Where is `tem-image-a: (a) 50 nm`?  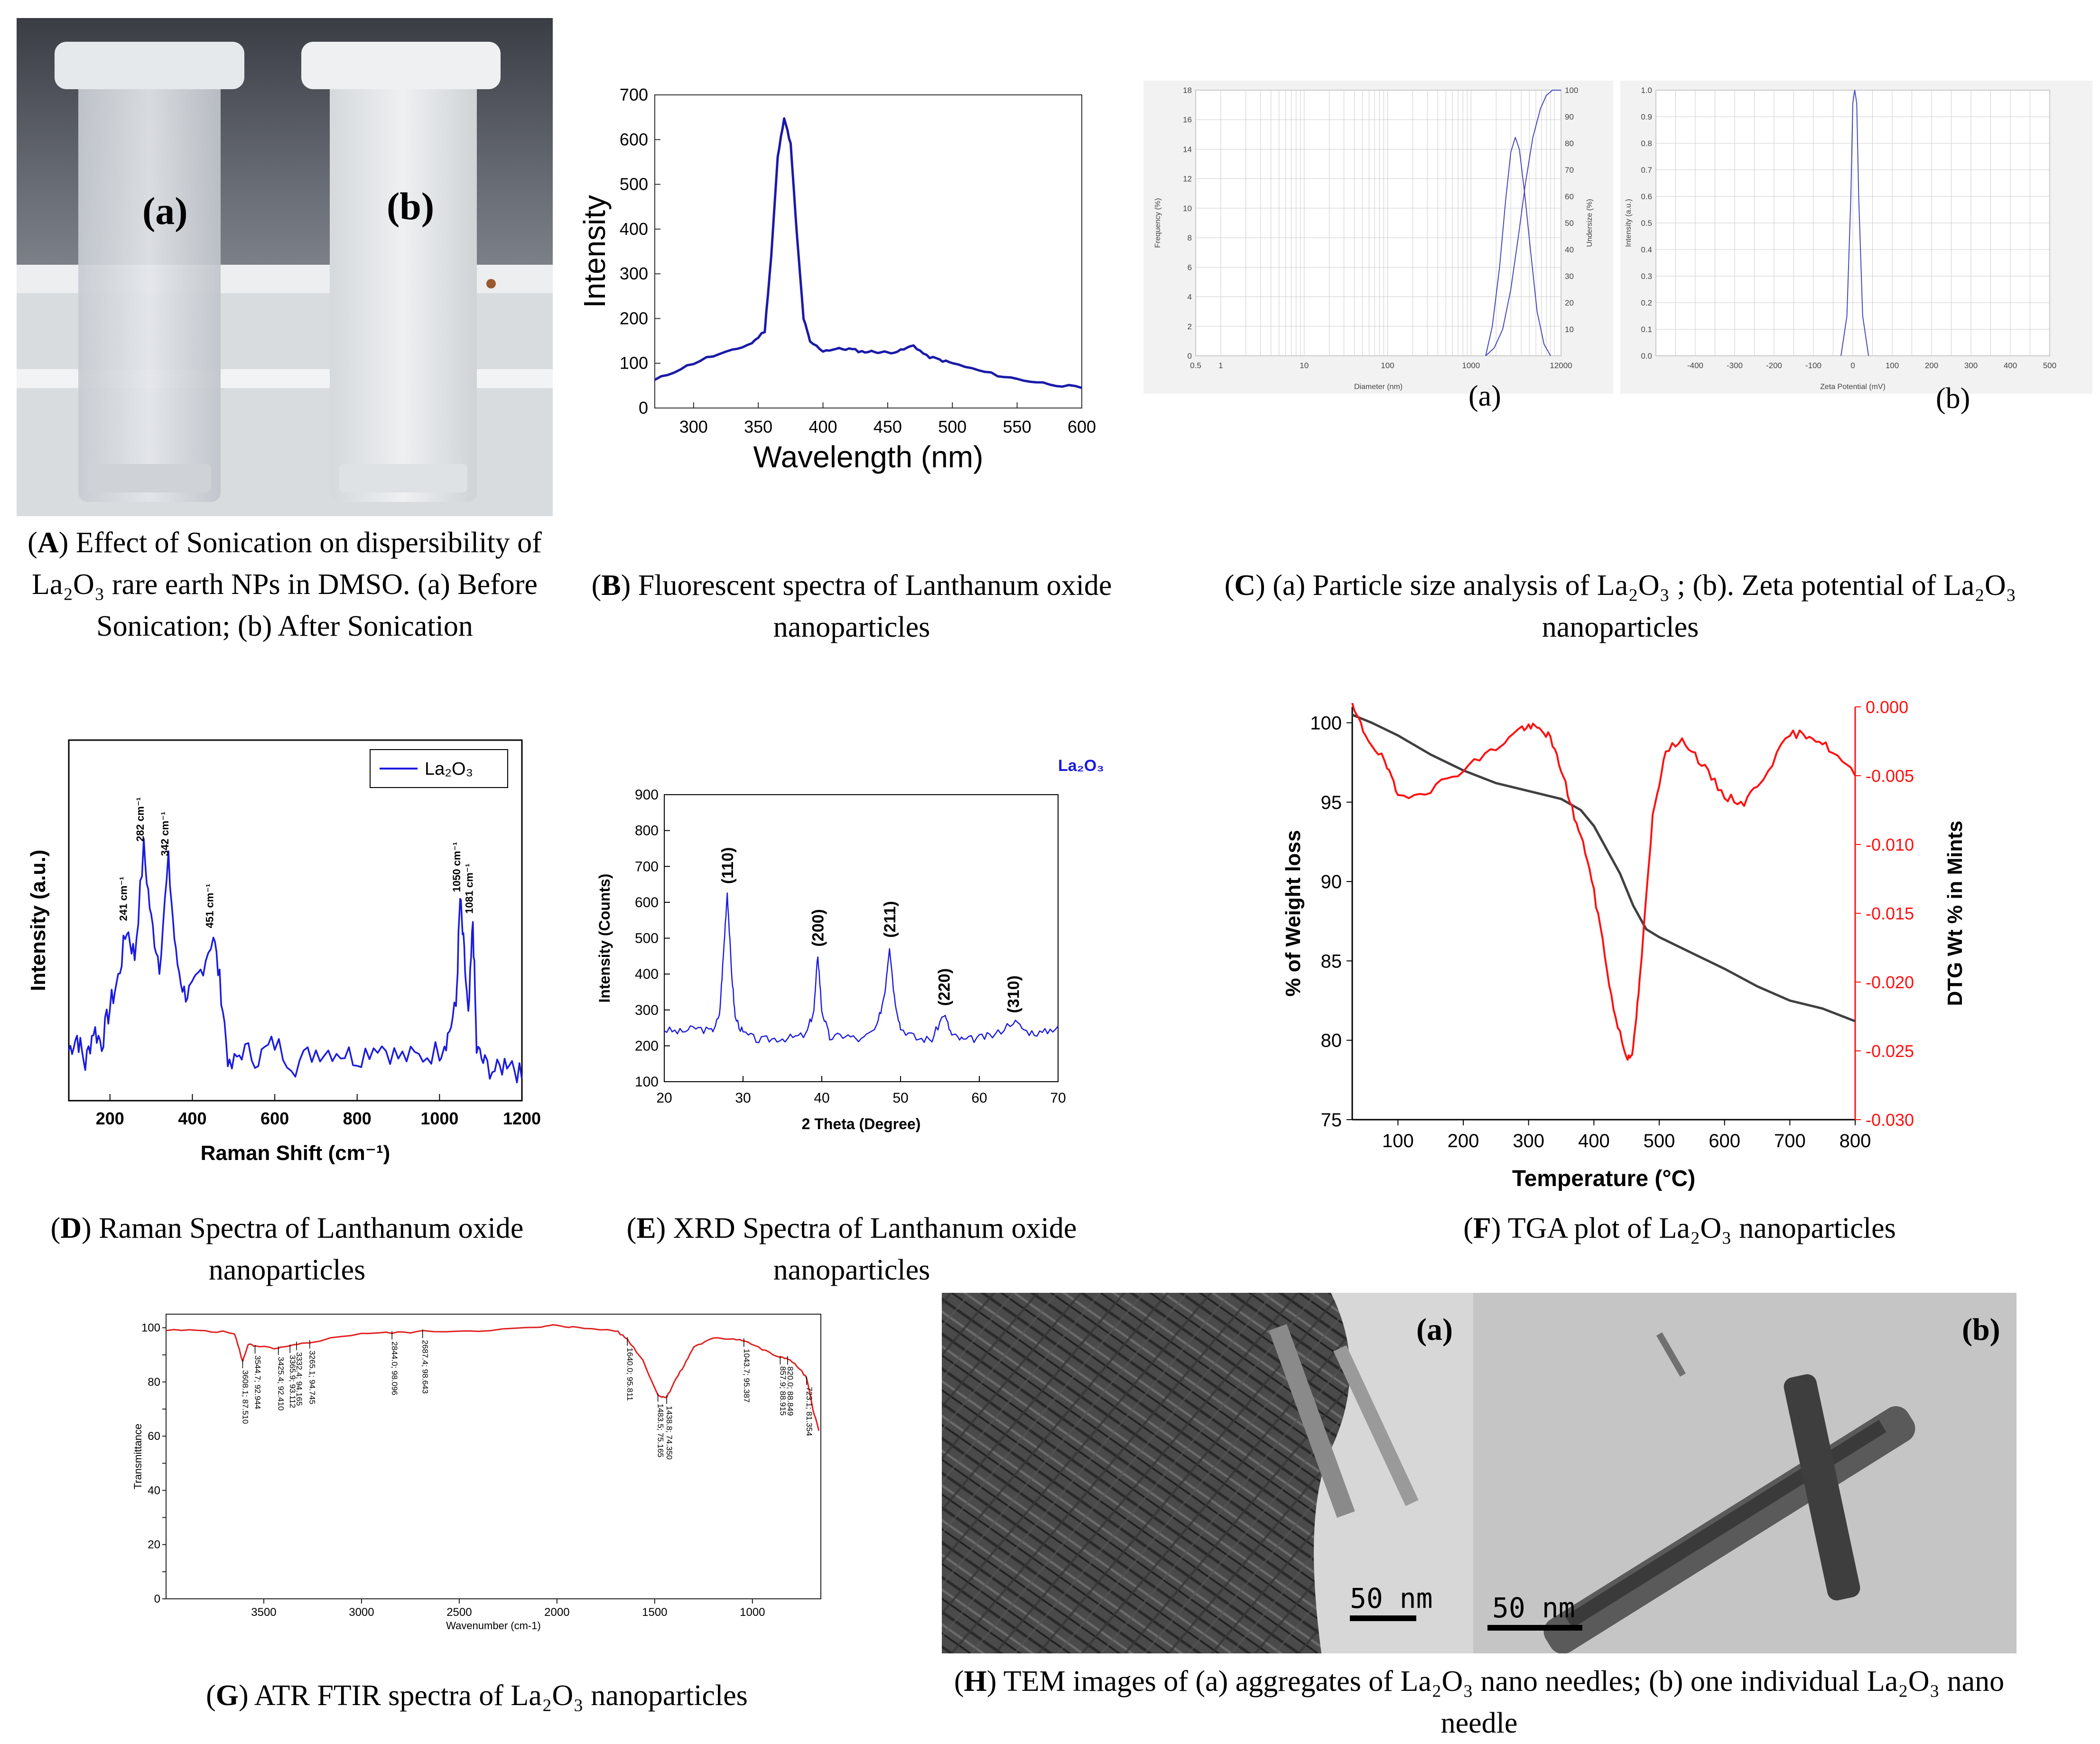 tem-image-a: (a) 50 nm is located at coordinates (1207, 1473).